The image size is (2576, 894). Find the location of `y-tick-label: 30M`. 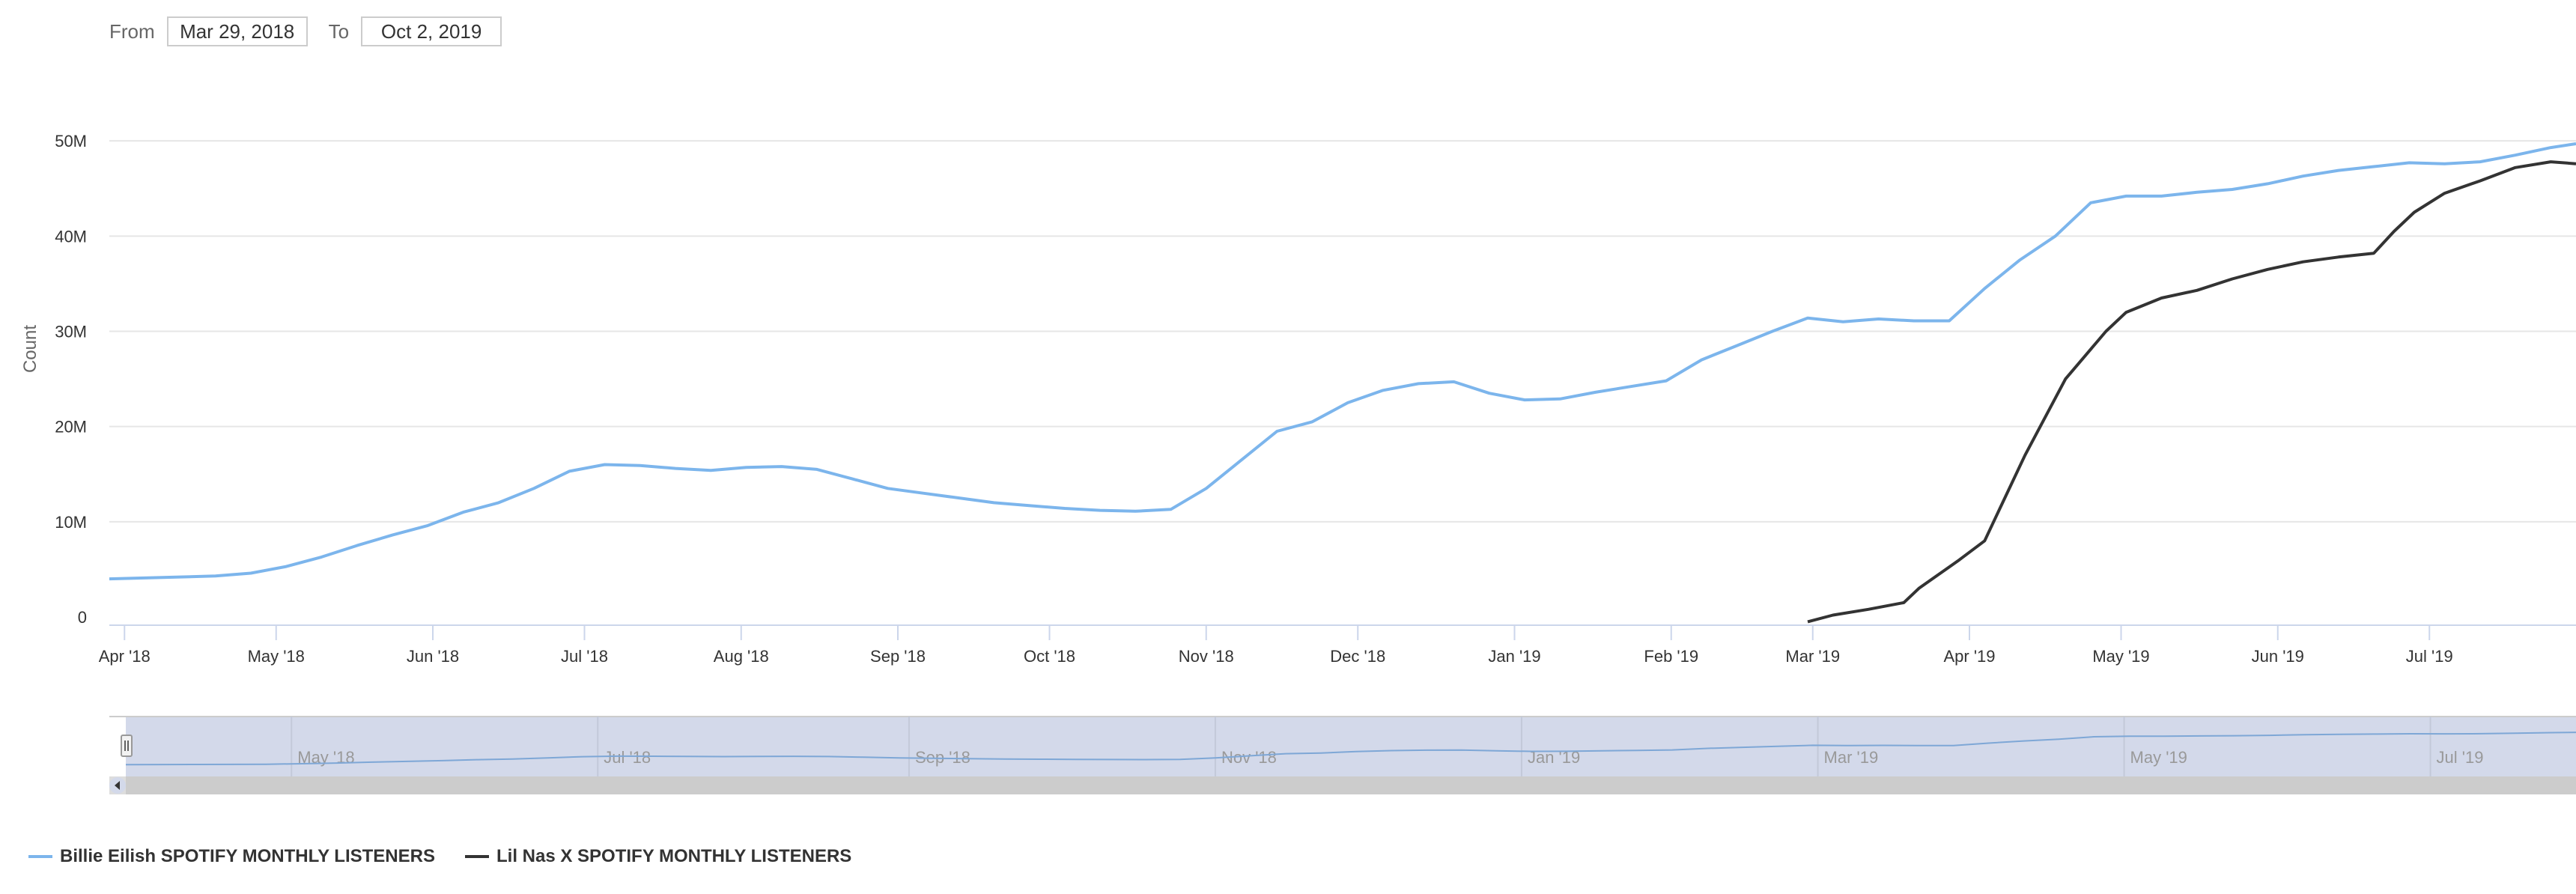

y-tick-label: 30M is located at coordinates (71, 331).